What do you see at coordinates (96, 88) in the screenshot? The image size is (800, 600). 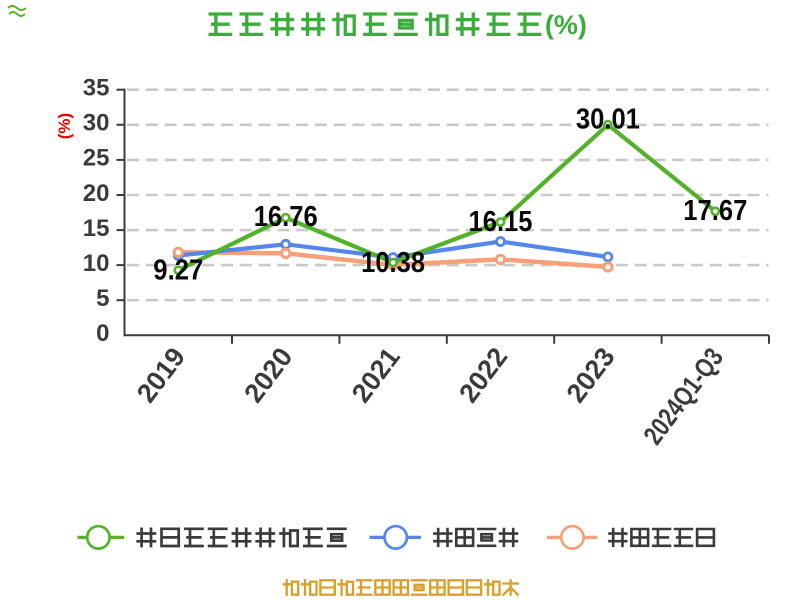 I see `svg-text: 35` at bounding box center [96, 88].